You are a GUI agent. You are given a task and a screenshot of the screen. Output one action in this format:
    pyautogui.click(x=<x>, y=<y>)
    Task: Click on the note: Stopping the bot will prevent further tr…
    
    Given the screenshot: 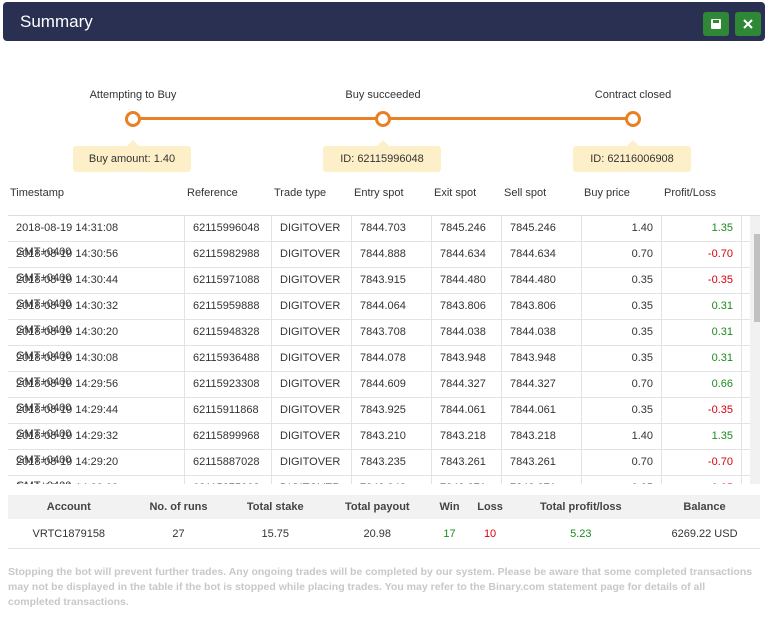 What is the action you would take?
    pyautogui.click(x=380, y=587)
    